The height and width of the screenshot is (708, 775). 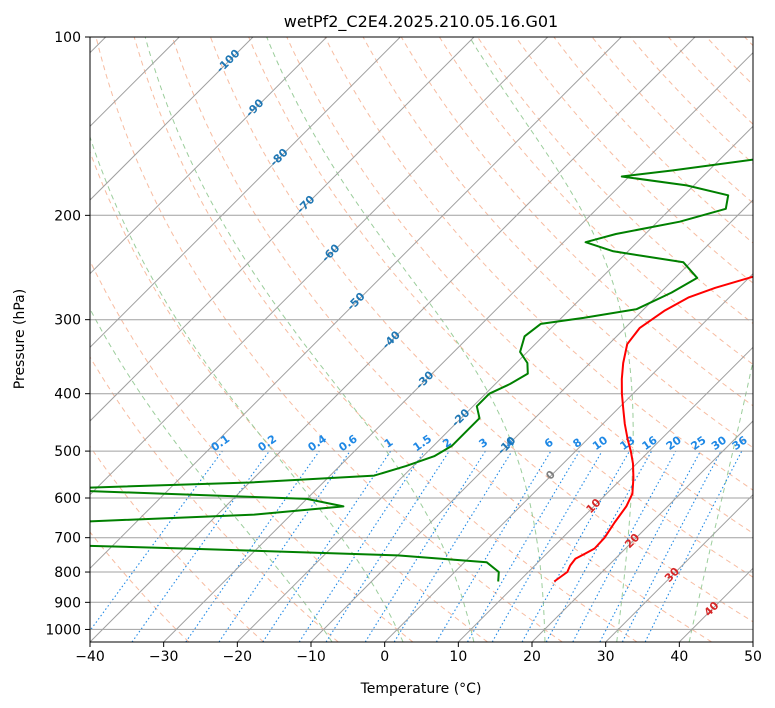 I want to click on moist-adiabat, so click(x=211, y=475).